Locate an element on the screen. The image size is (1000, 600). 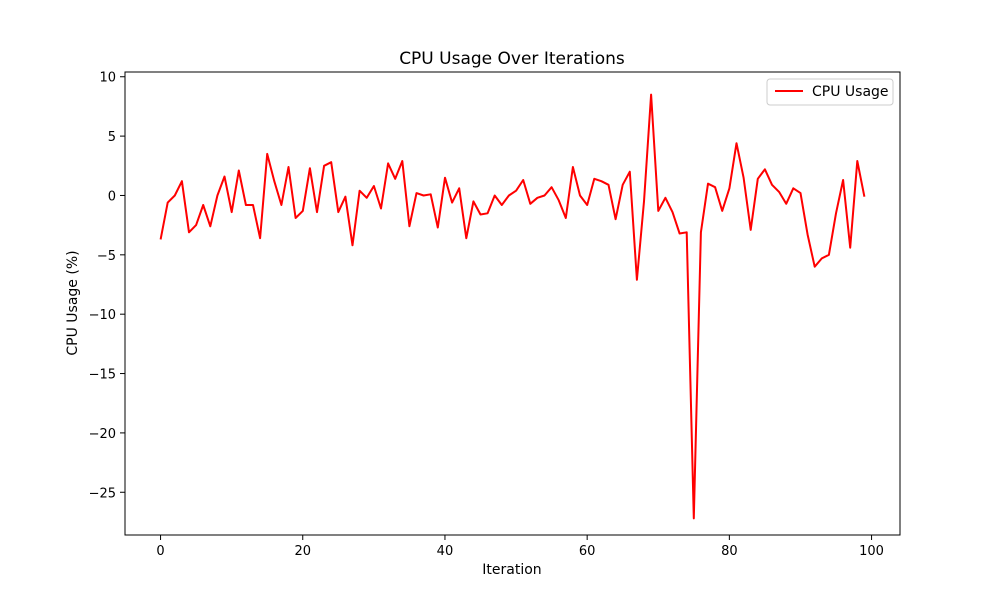
y-tick-label: −15 is located at coordinates (102, 375).